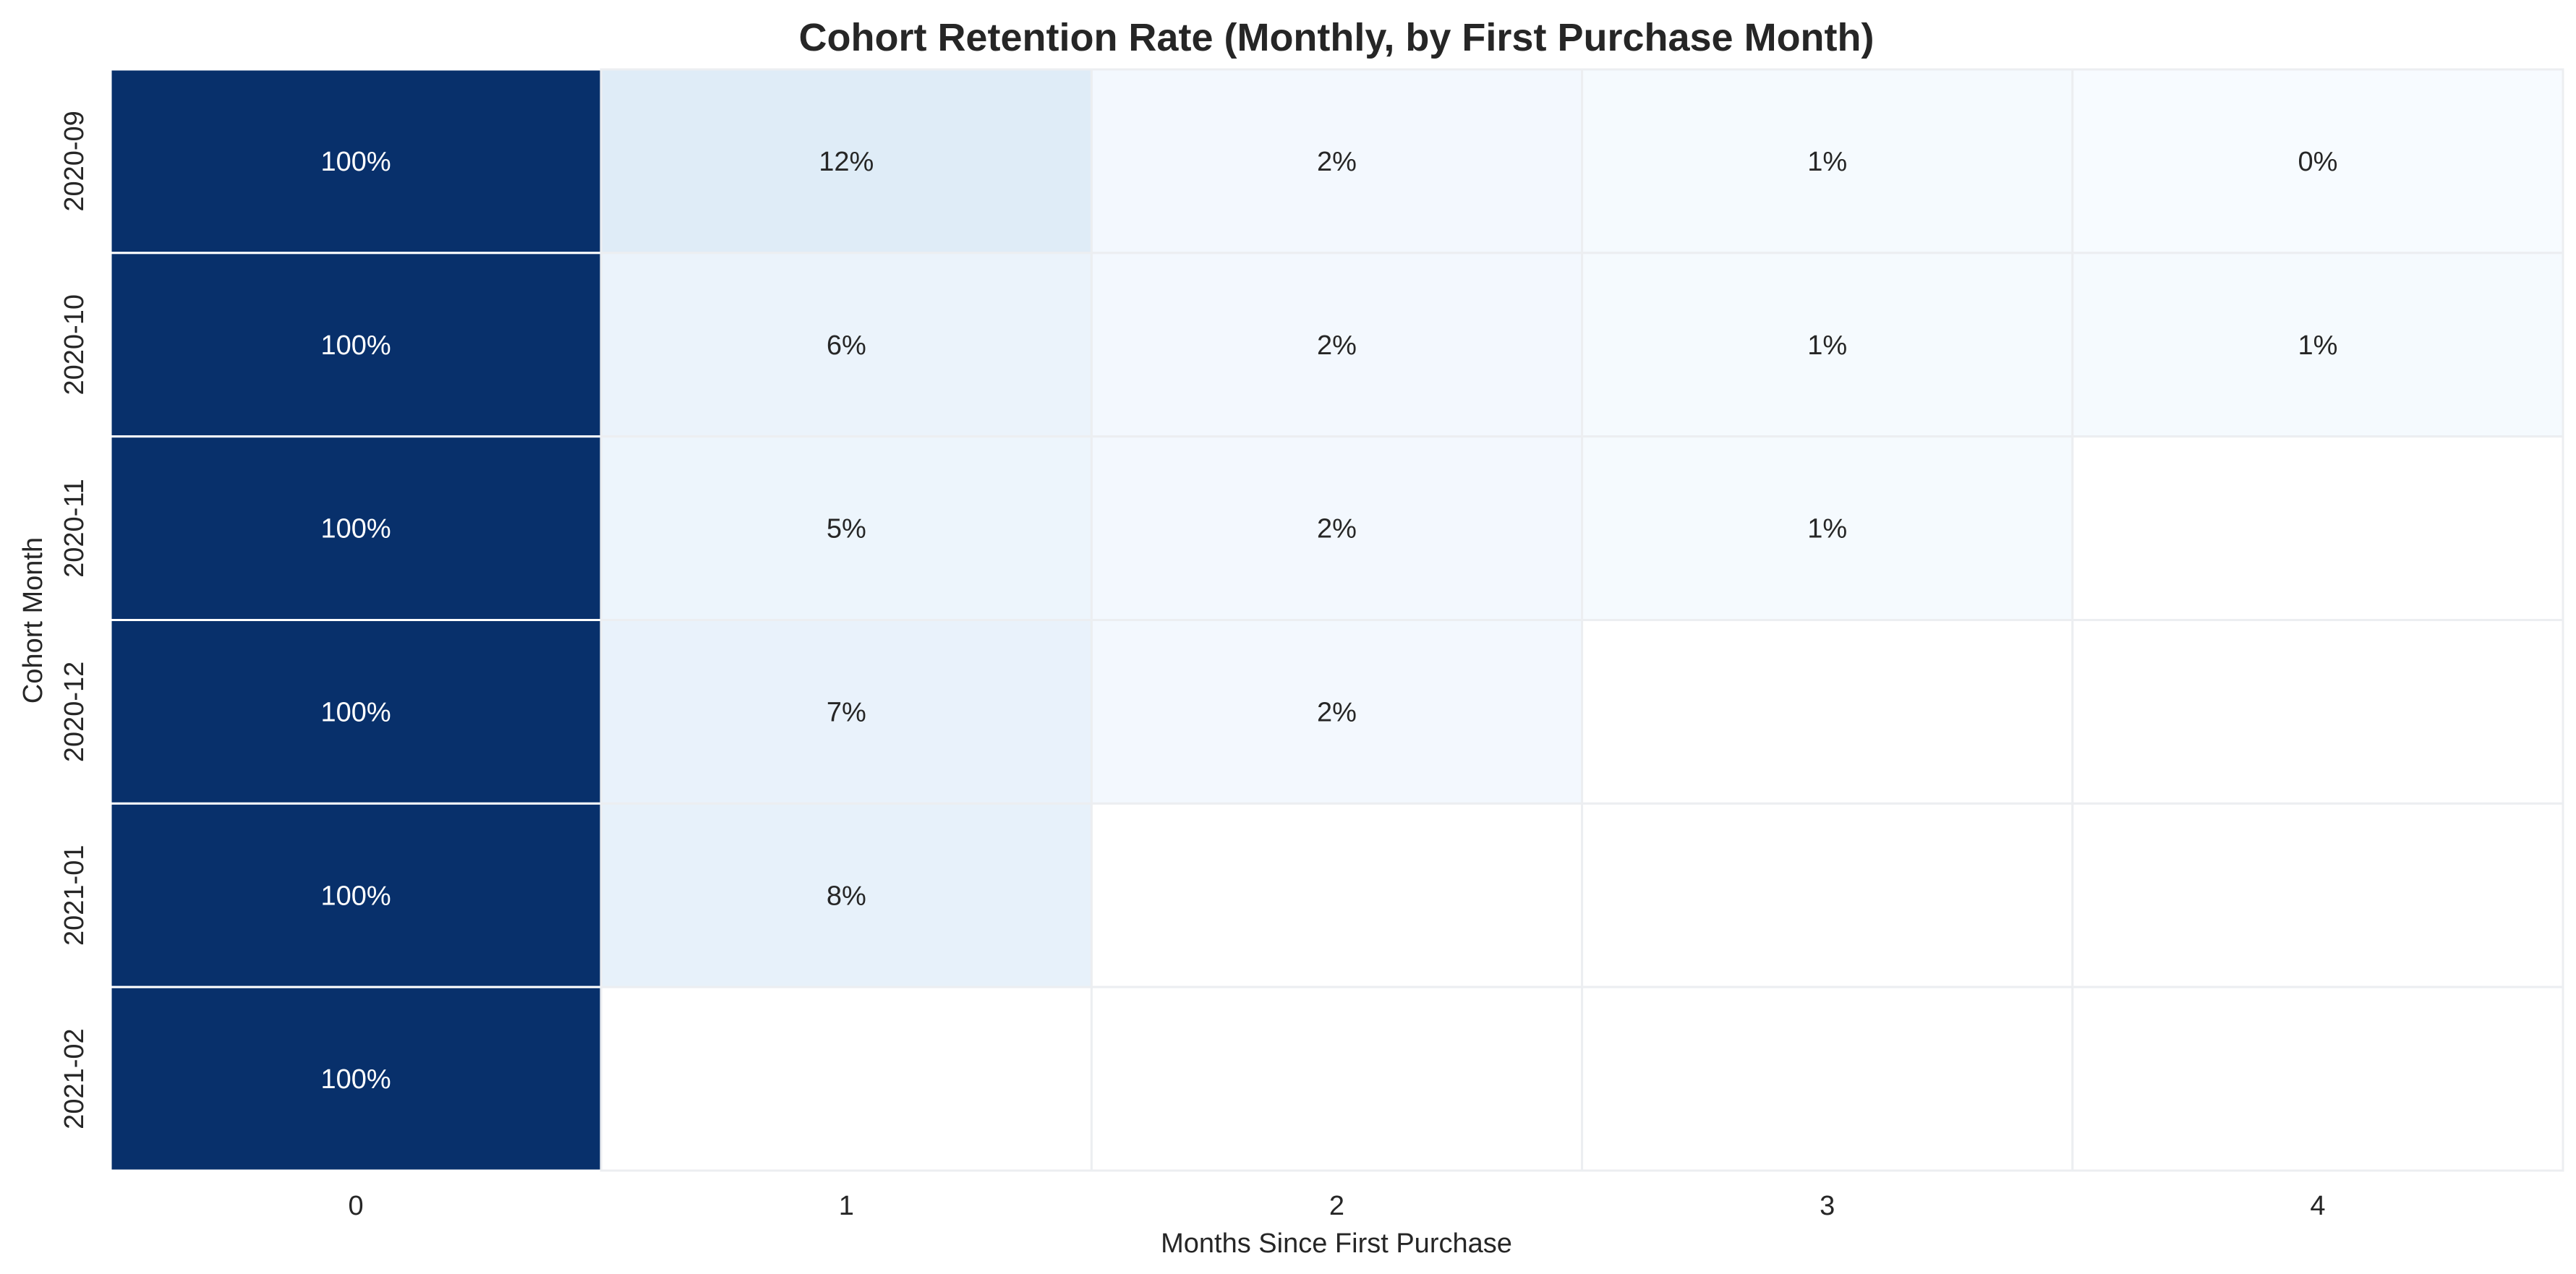 This screenshot has height=1274, width=2576. I want to click on y-tick-label: 2021-02, so click(74, 1079).